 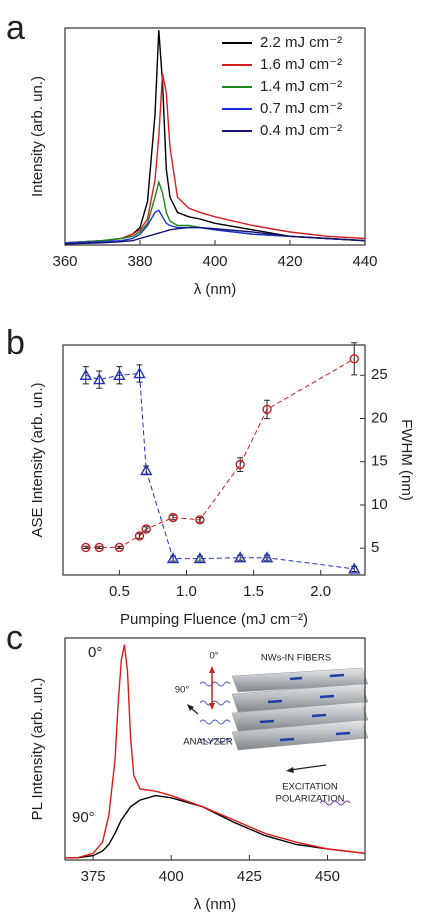 I want to click on panel-letter: a, so click(x=15, y=28).